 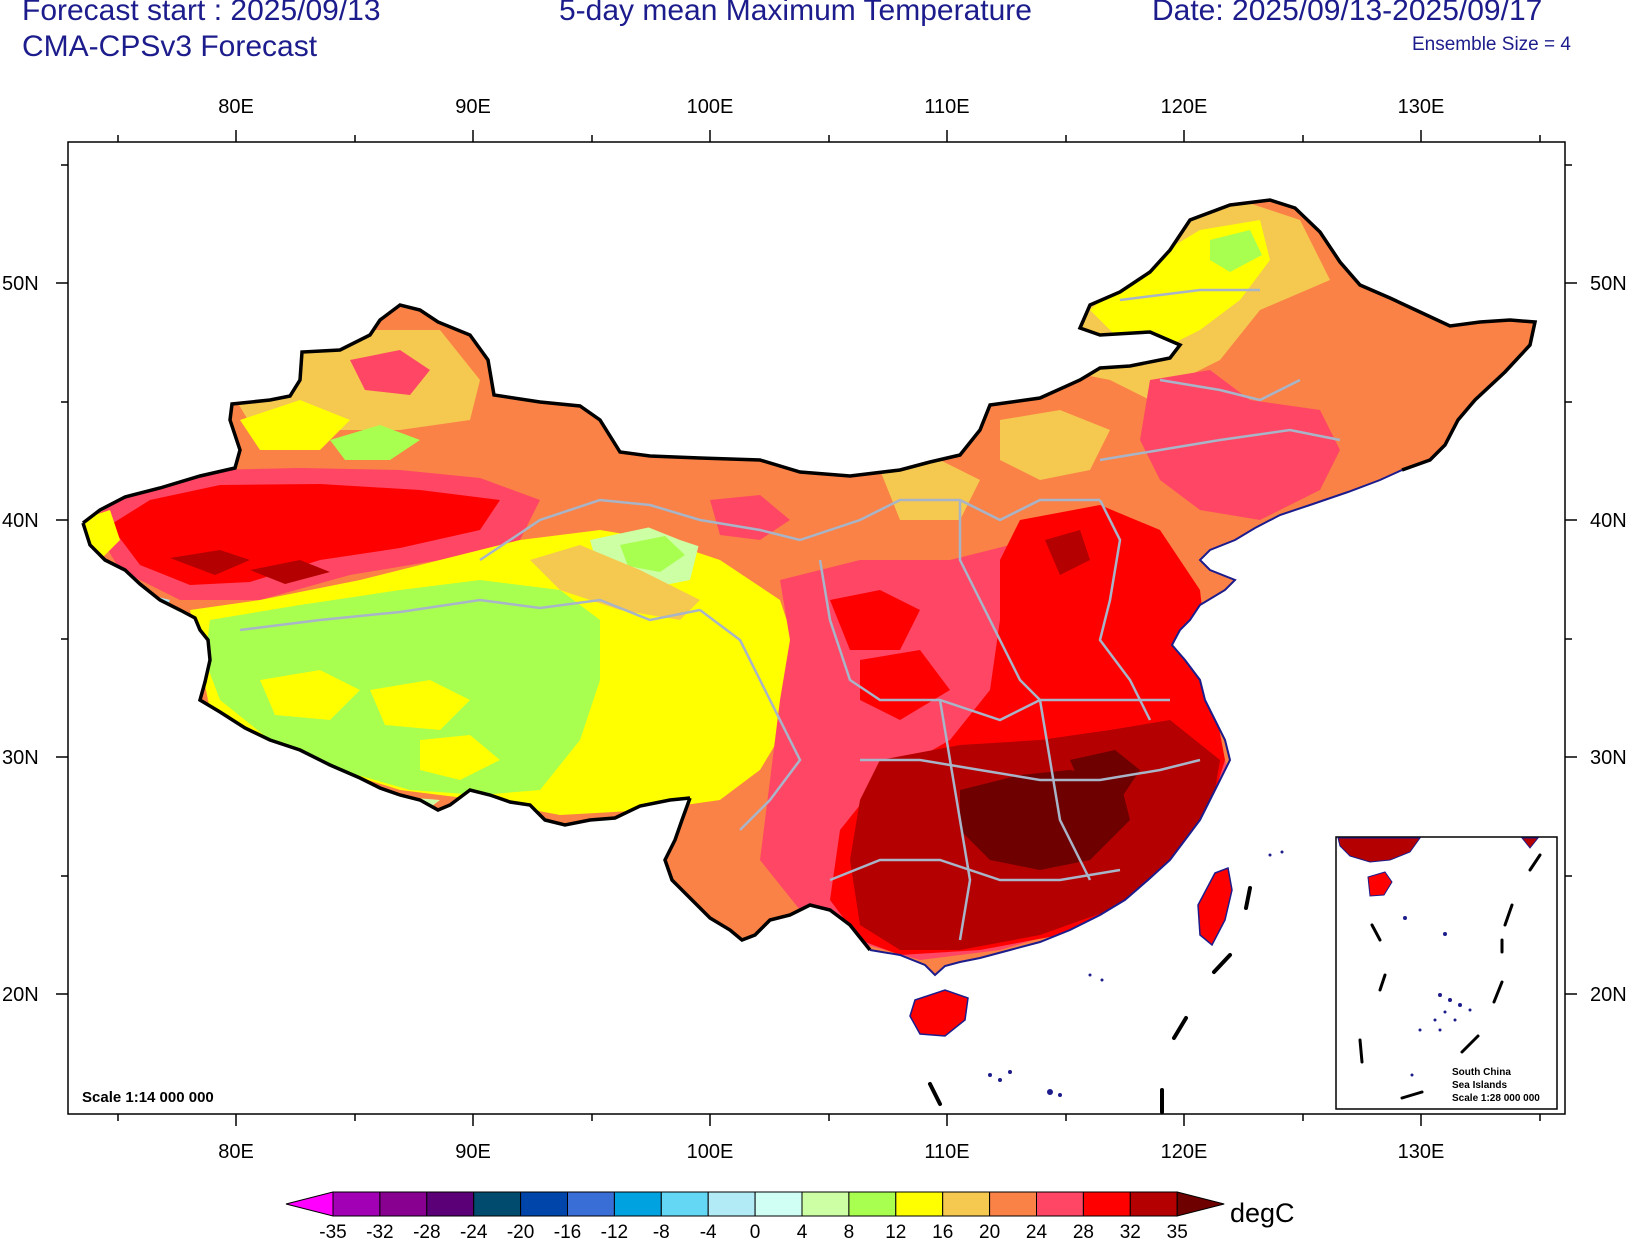 I want to click on lat-labels-left: 50N 40N 30N 20N, so click(x=20, y=639).